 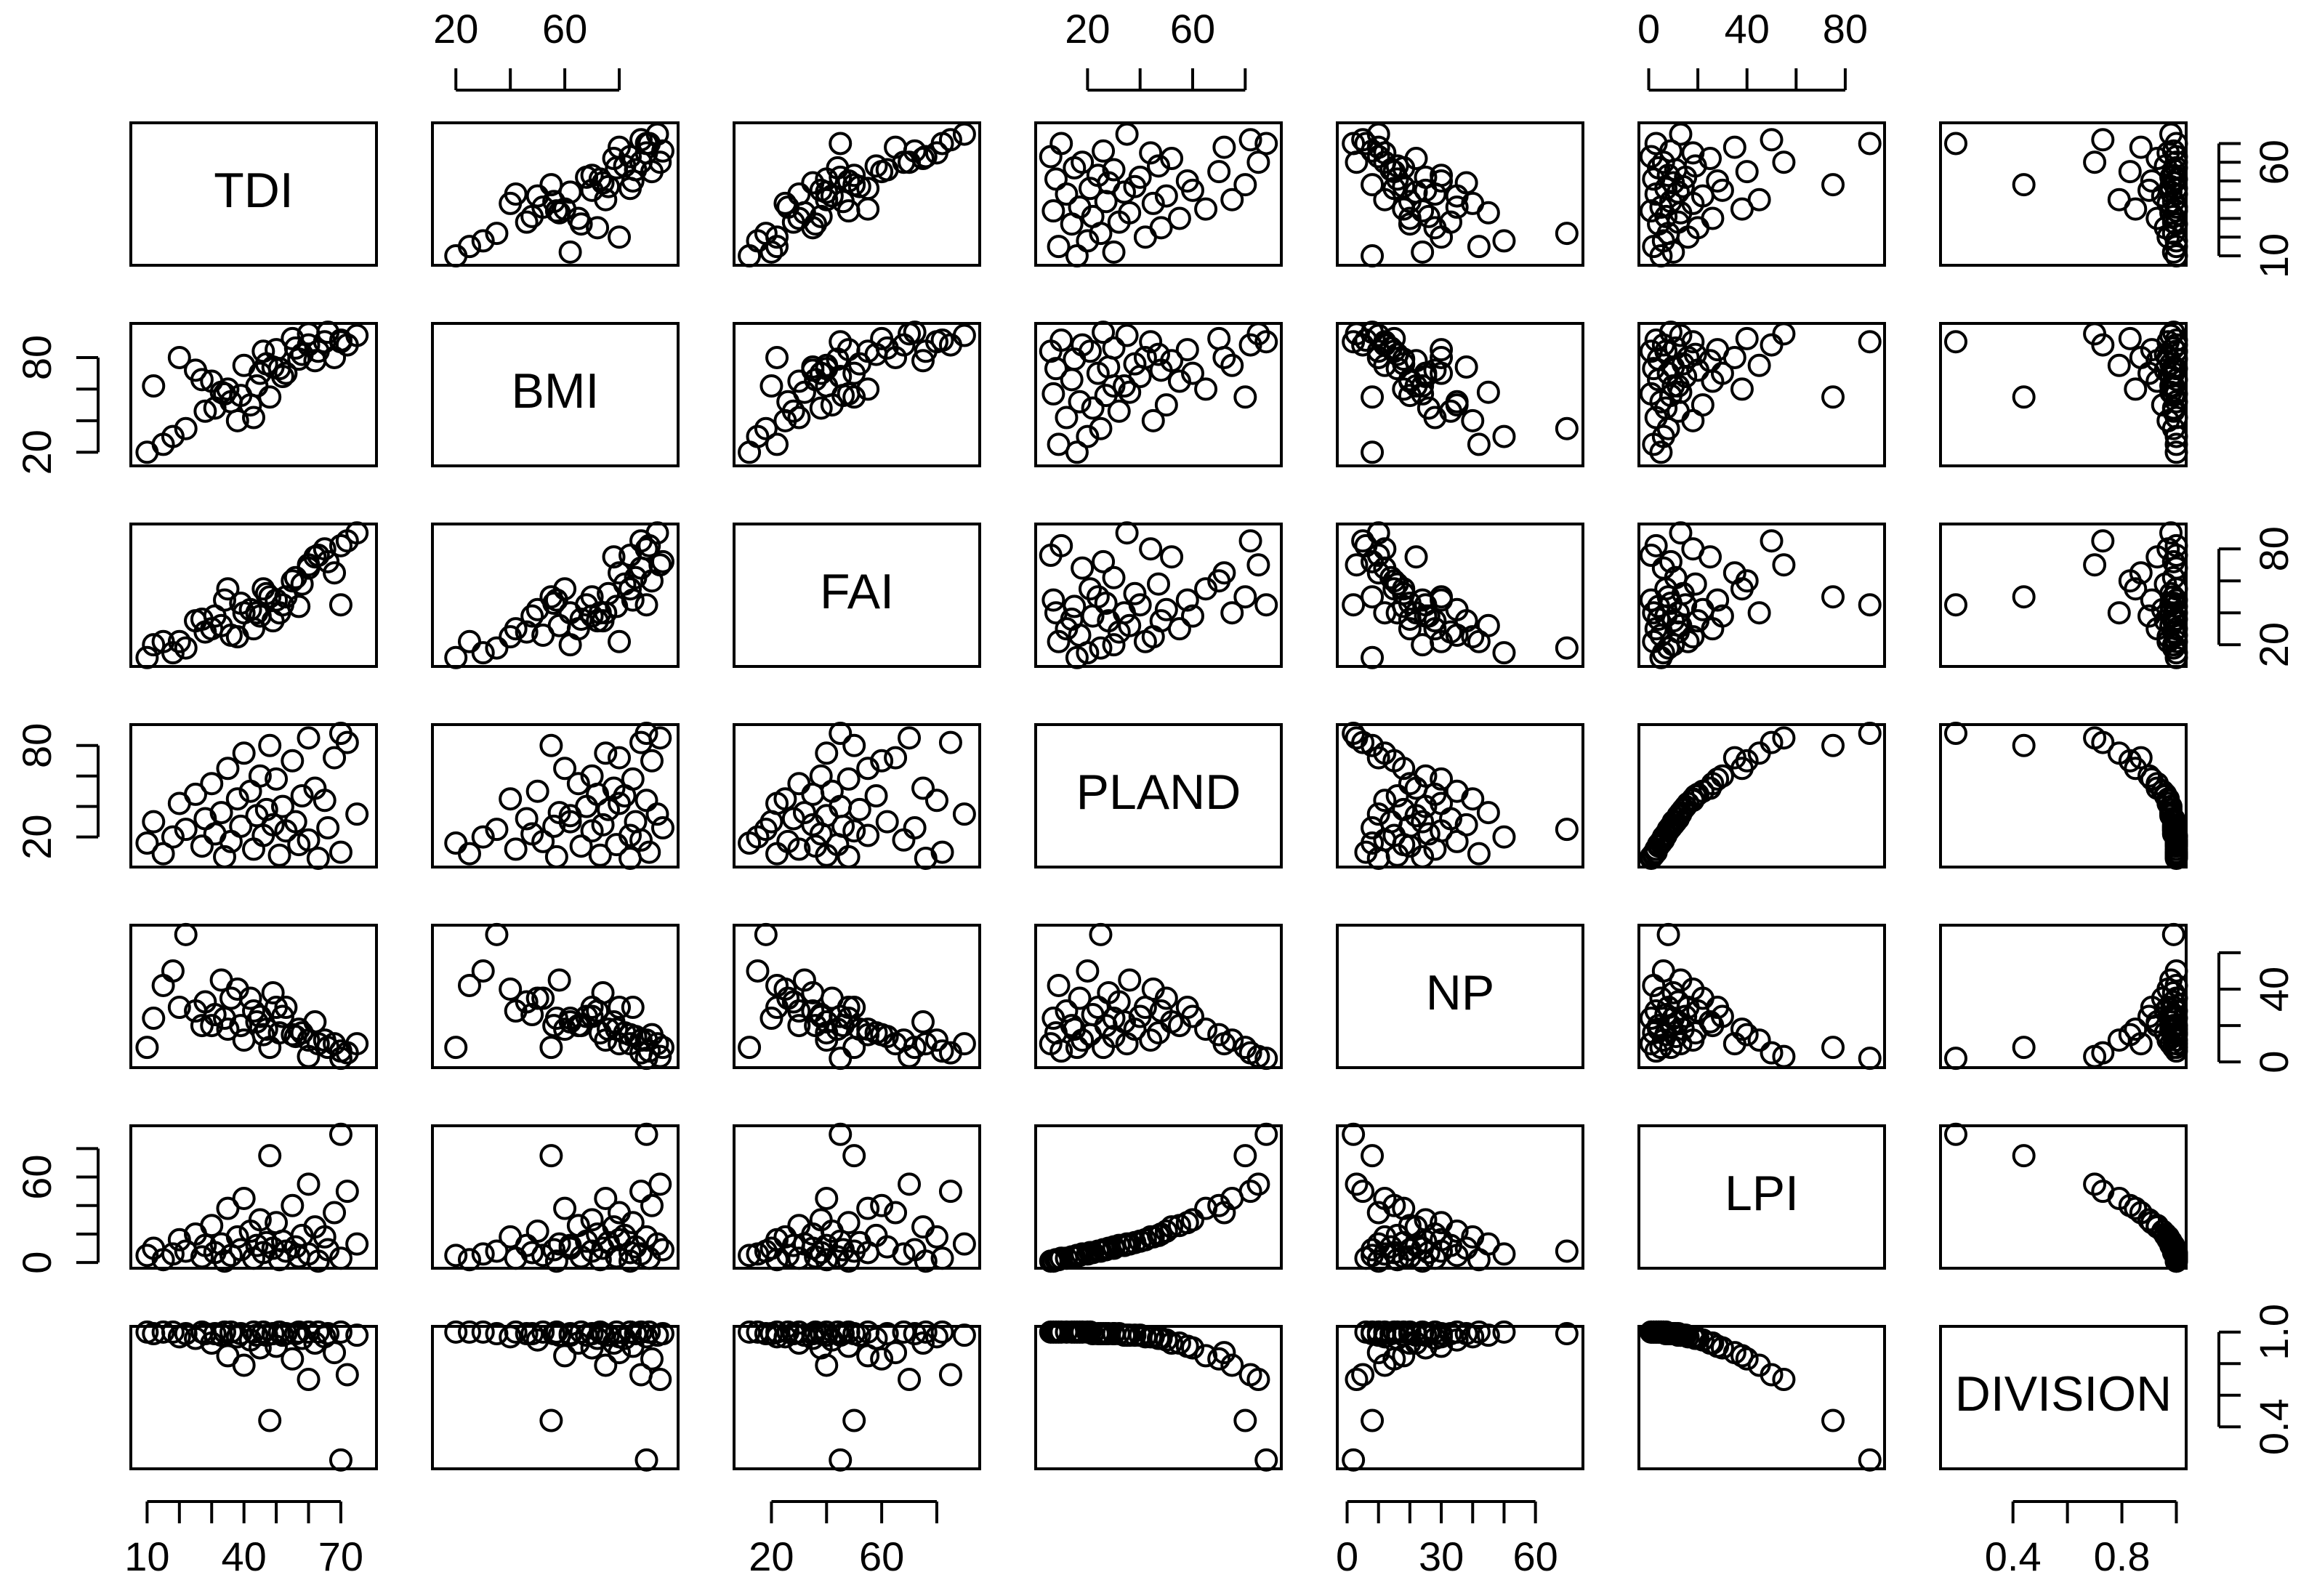 What do you see at coordinates (1347, 1556) in the screenshot?
I see `x-tick-label: 0` at bounding box center [1347, 1556].